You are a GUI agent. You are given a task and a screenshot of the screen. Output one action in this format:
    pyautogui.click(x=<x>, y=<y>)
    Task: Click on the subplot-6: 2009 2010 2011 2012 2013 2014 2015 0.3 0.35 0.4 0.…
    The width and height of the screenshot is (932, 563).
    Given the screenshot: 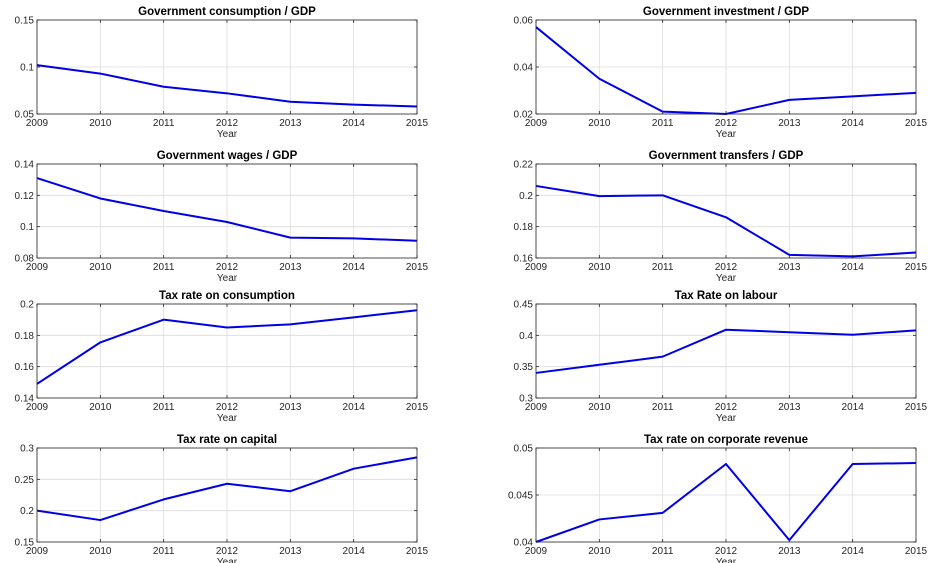 What is the action you would take?
    pyautogui.click(x=721, y=357)
    